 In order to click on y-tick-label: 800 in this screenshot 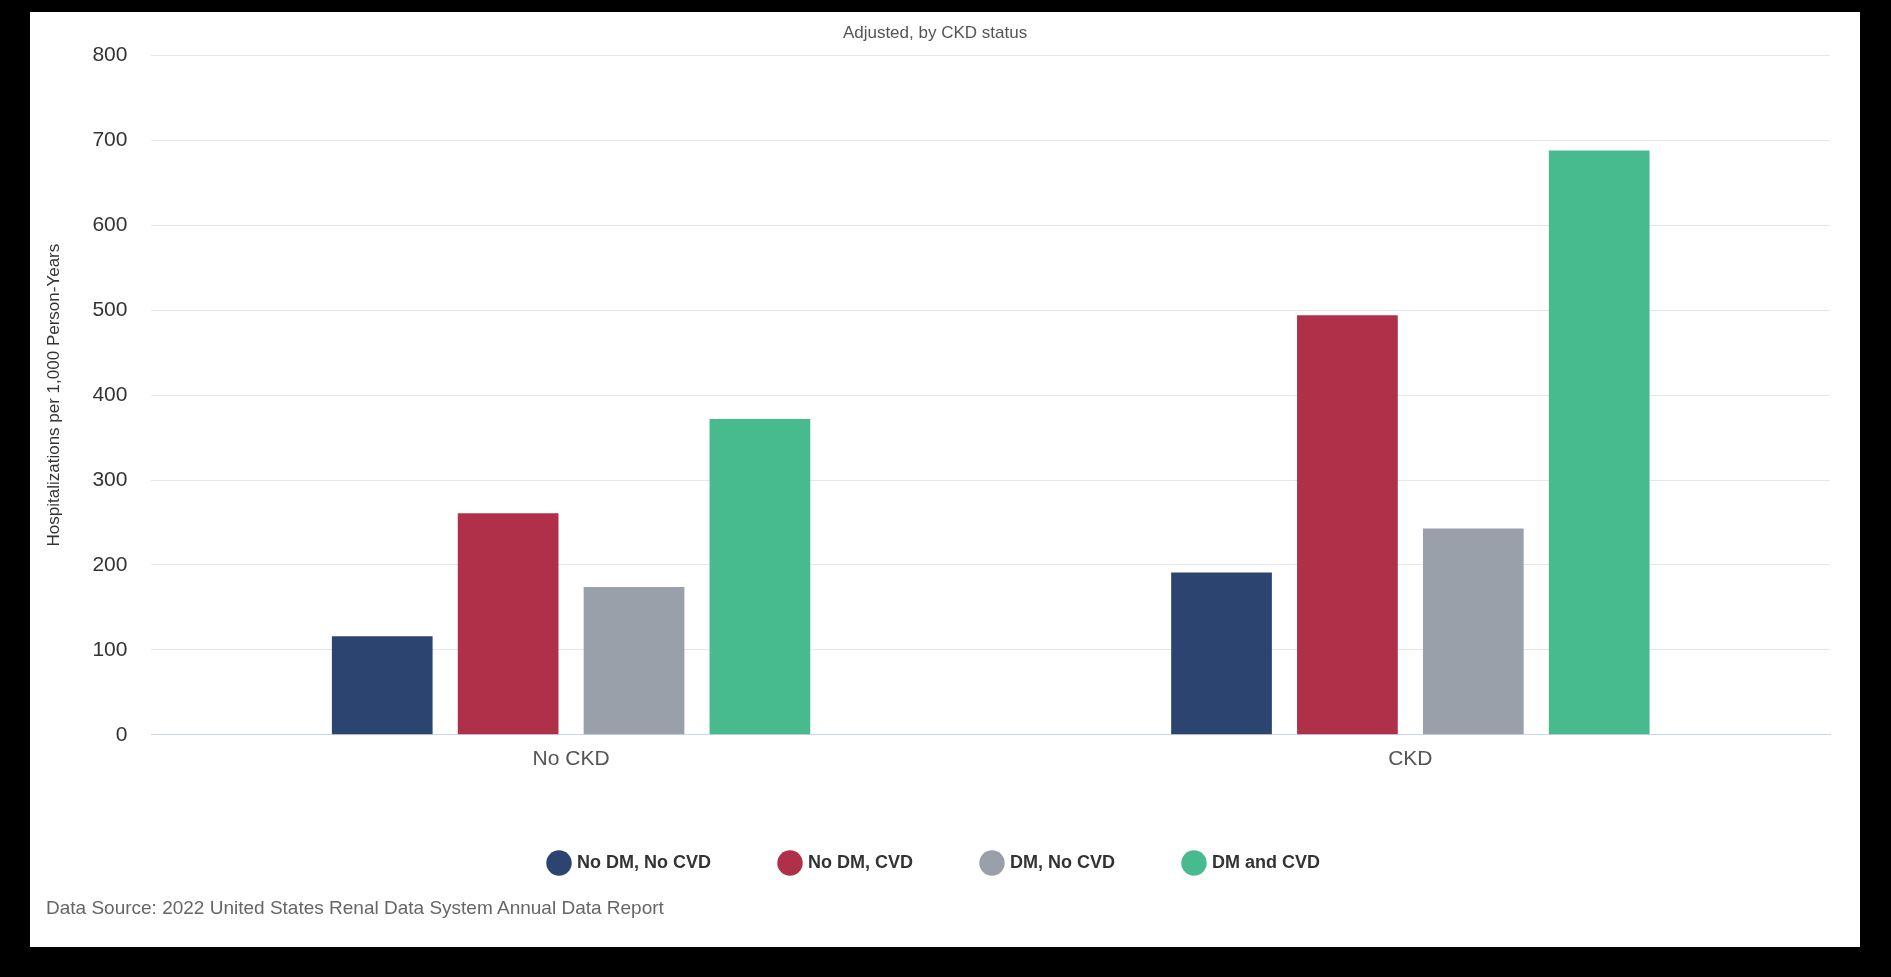, I will do `click(110, 54)`.